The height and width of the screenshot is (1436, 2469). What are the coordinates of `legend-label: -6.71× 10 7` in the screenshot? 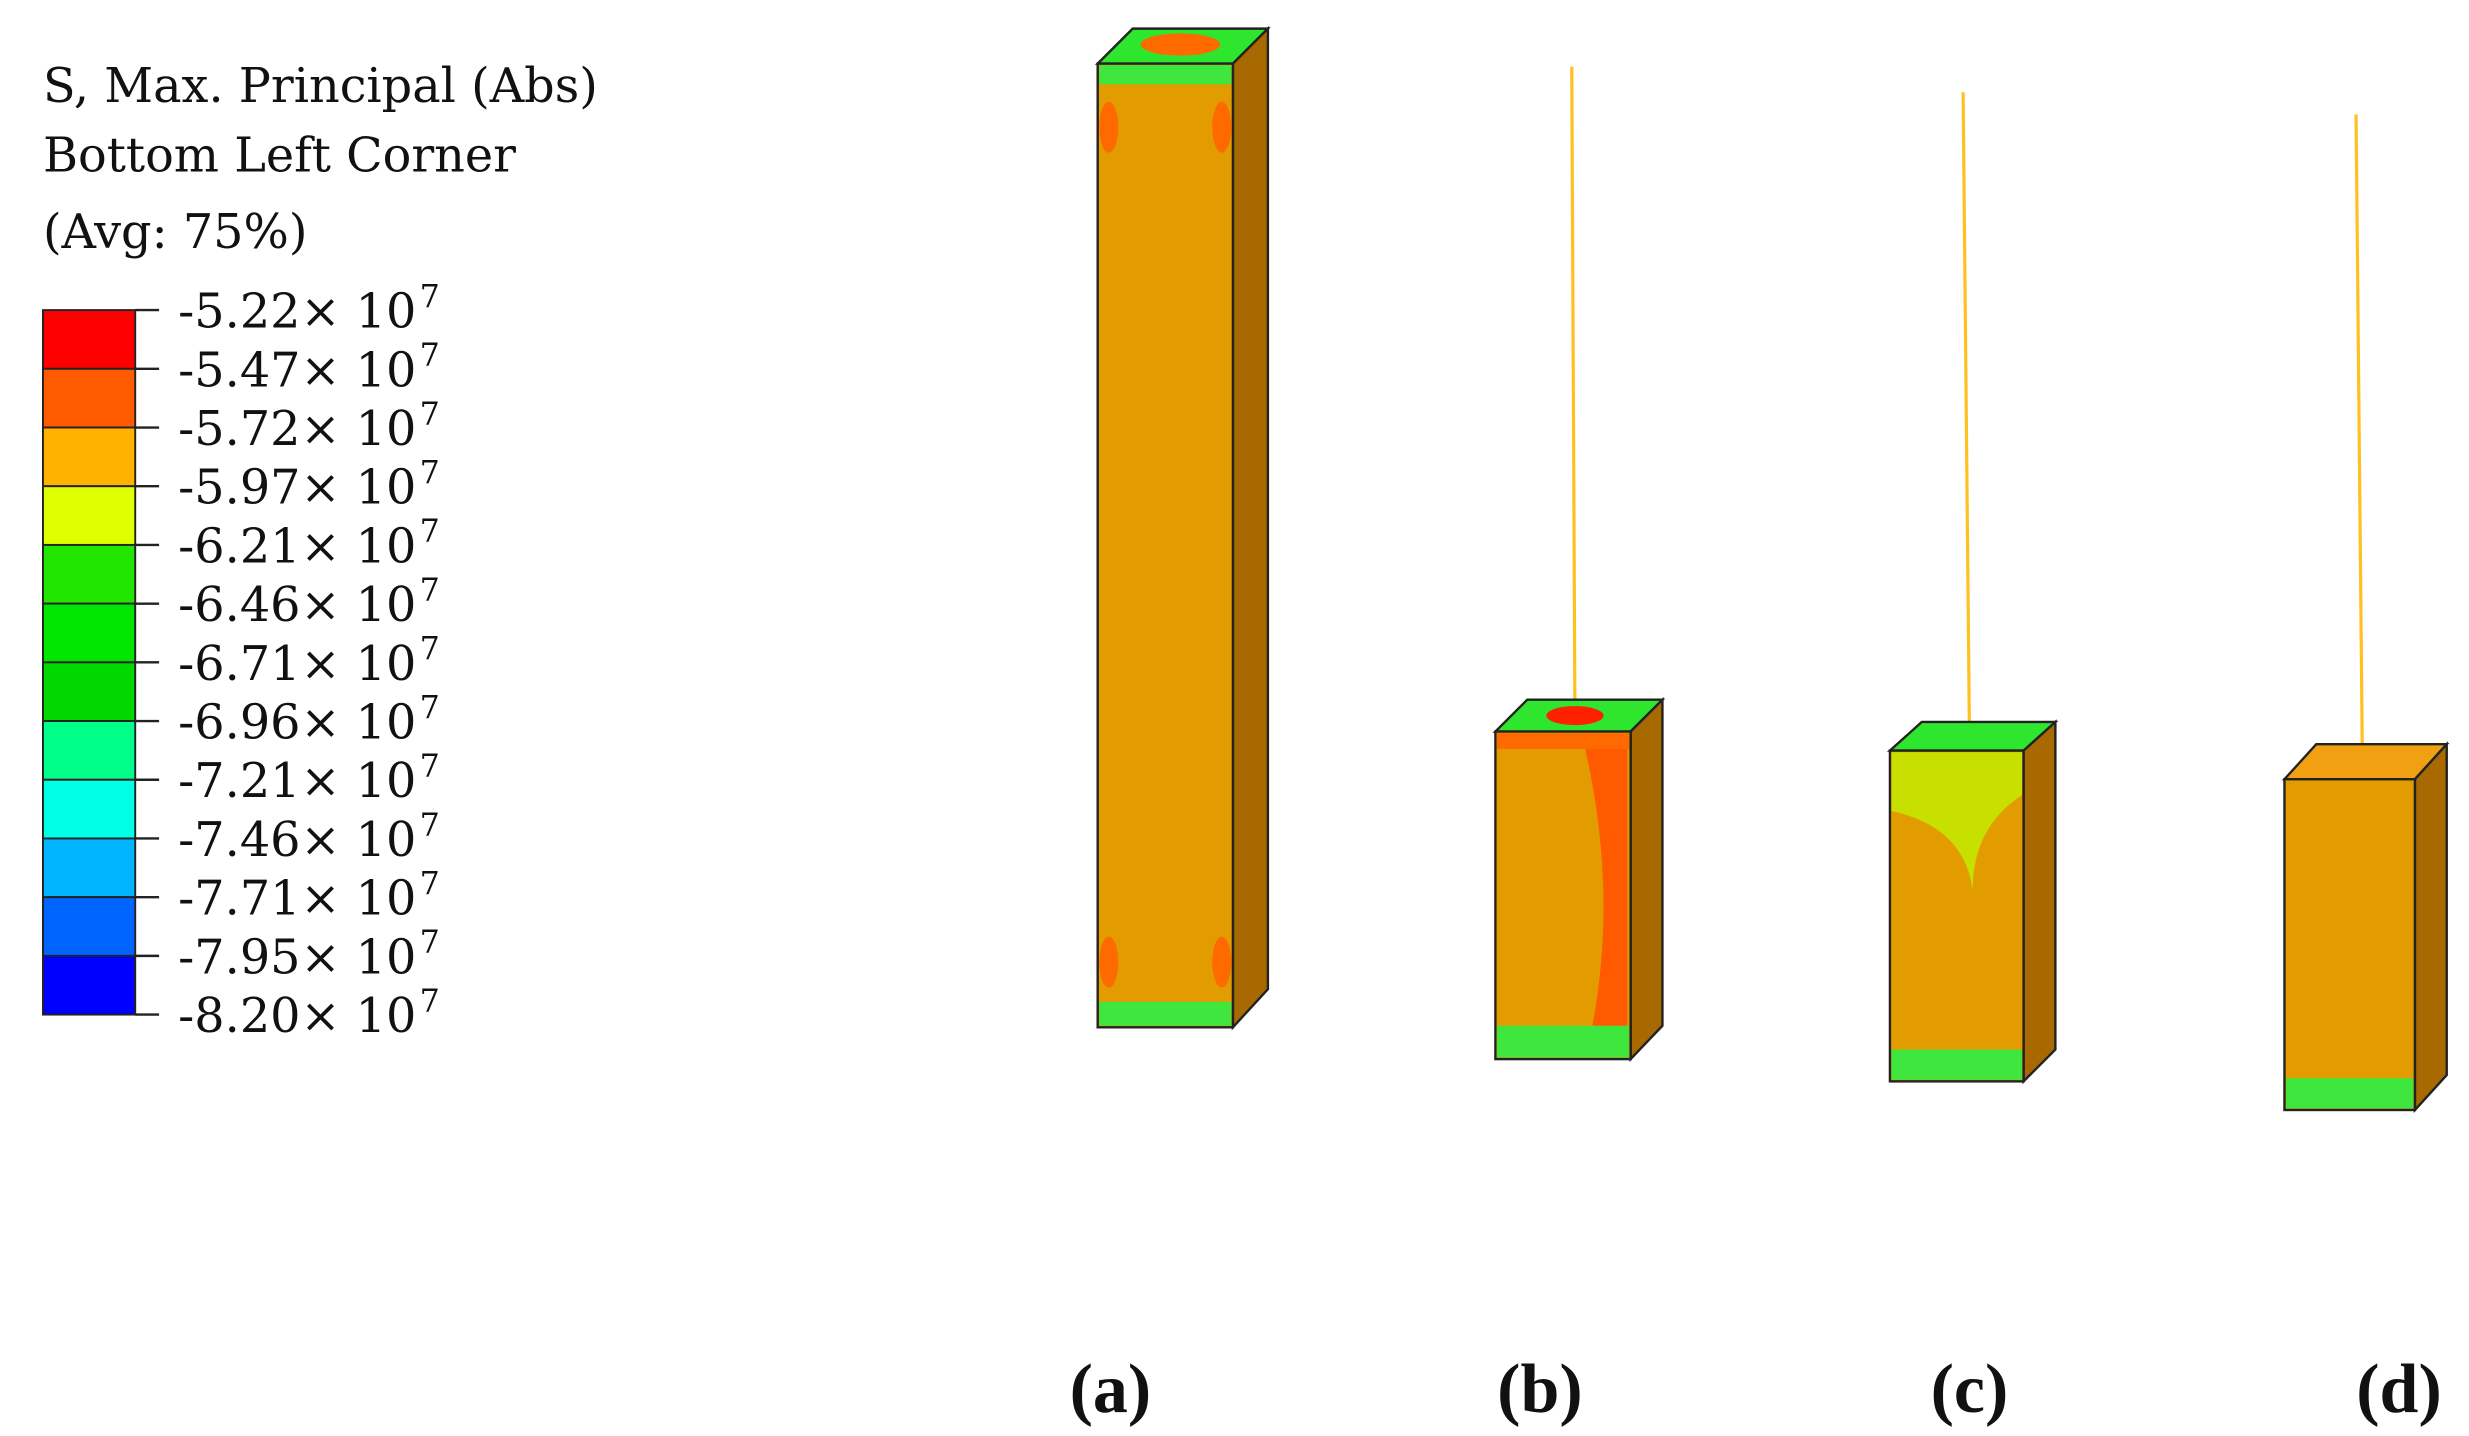 It's located at (309, 660).